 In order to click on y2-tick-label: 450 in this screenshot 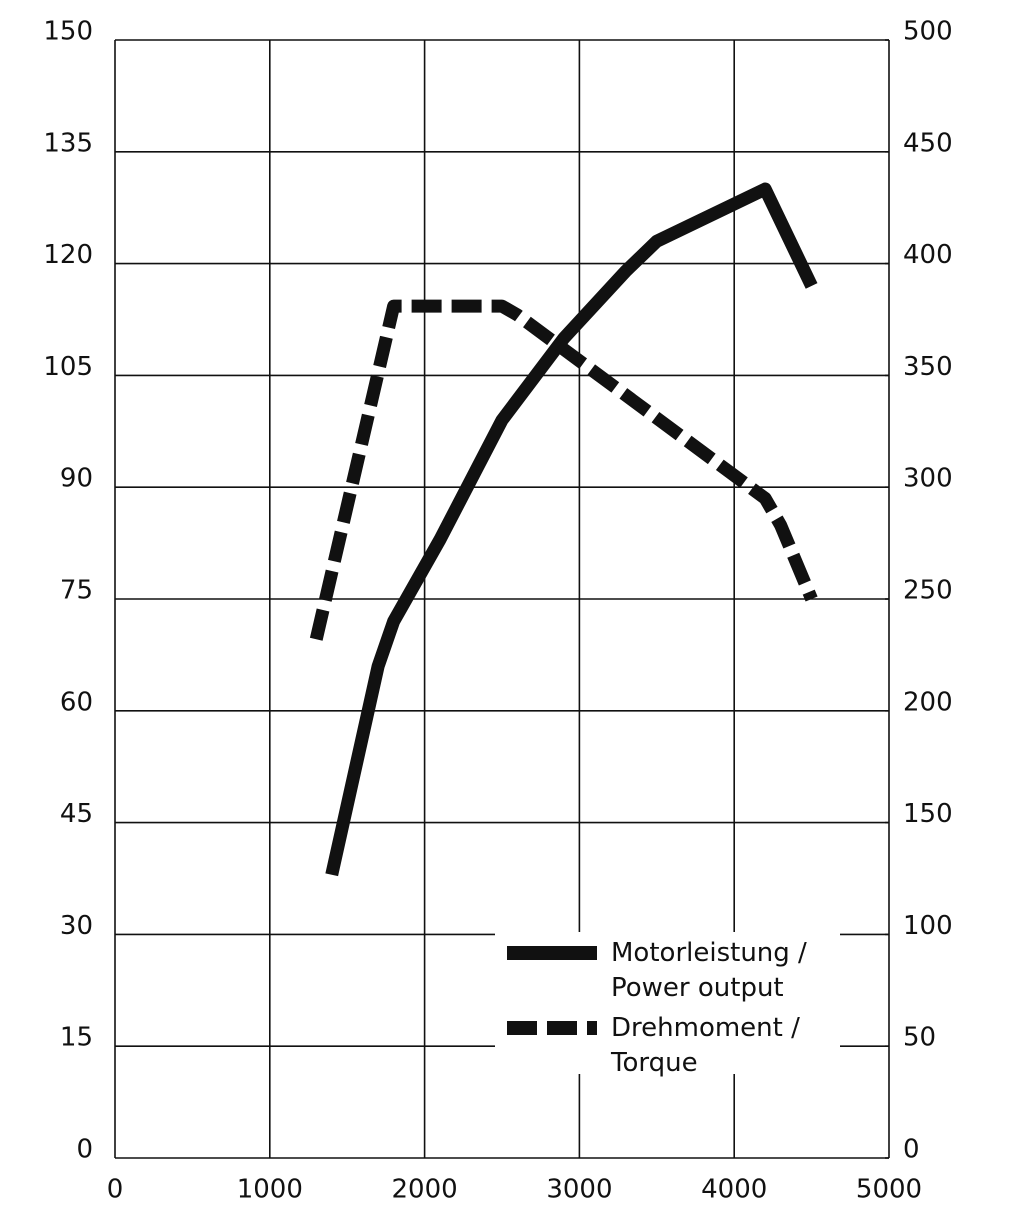, I will do `click(928, 143)`.